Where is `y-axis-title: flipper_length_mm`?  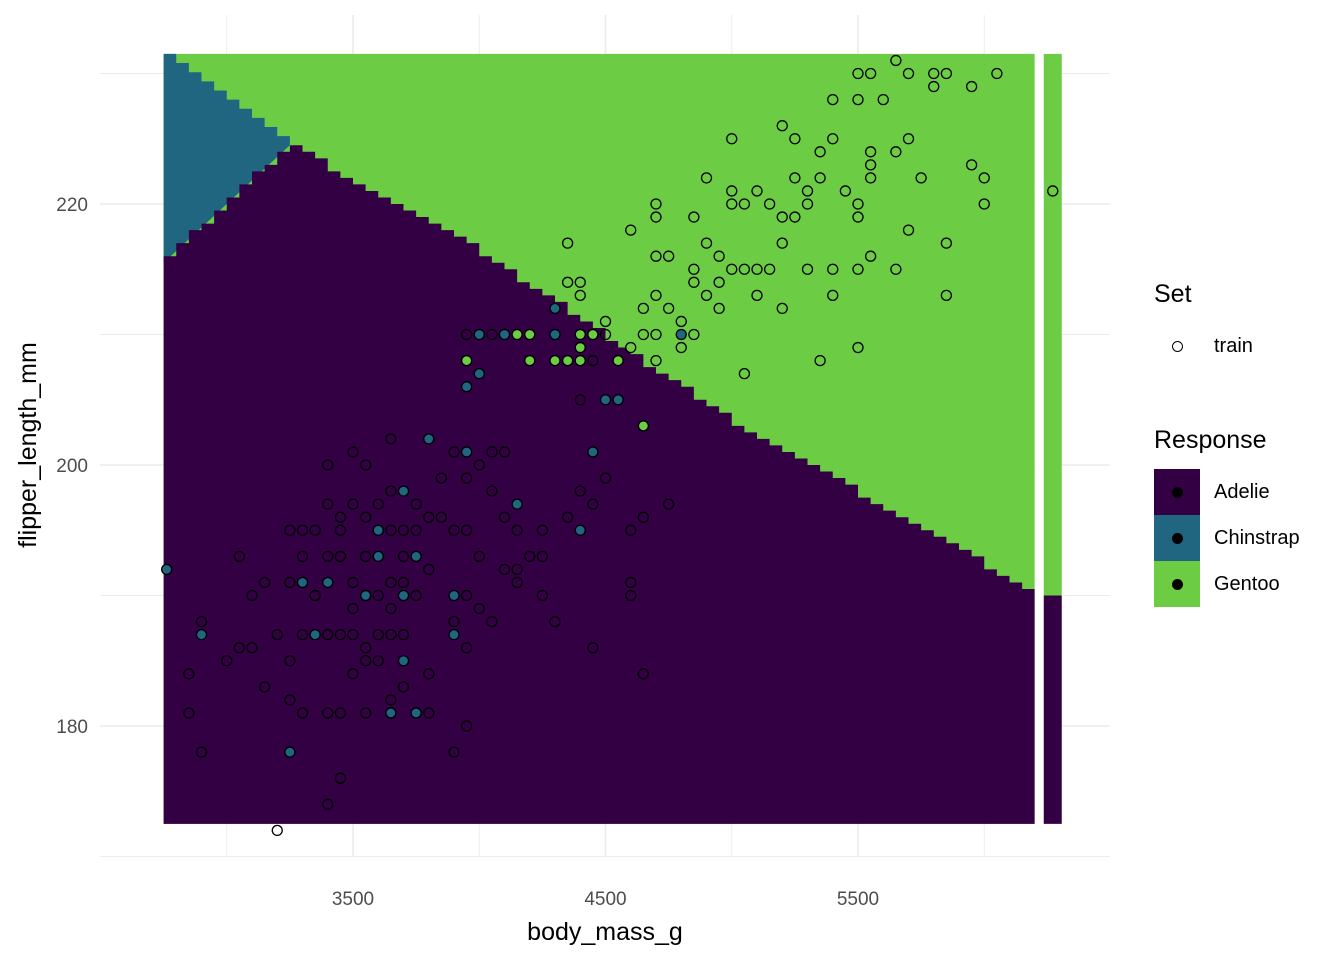
y-axis-title: flipper_length_mm is located at coordinates (28, 445).